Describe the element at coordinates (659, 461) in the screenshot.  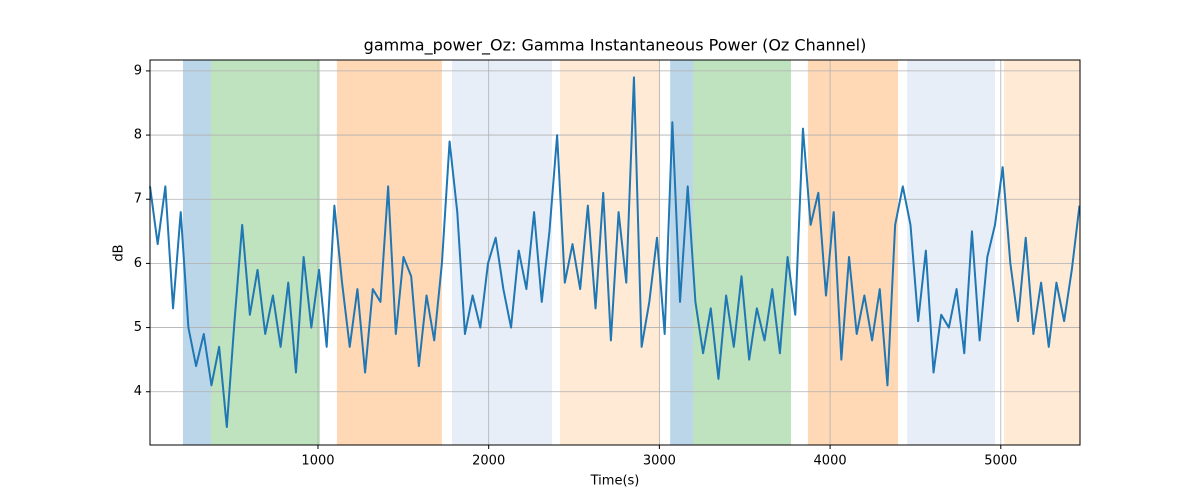
I see `x-tick-label: 3000` at that location.